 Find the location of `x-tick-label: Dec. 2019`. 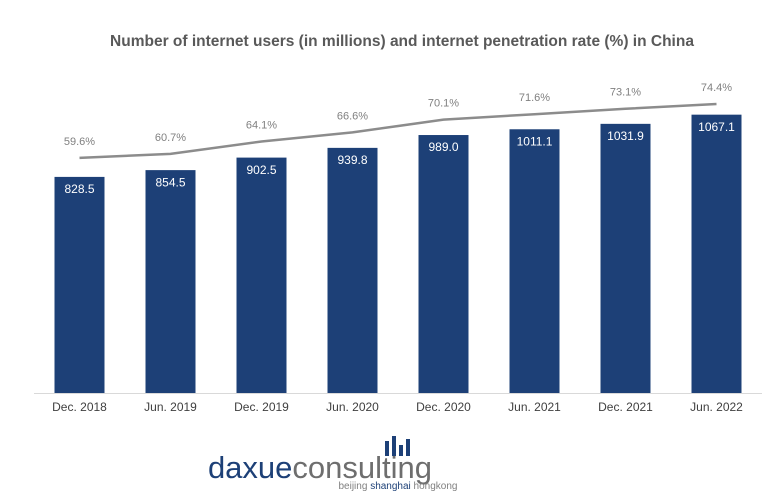

x-tick-label: Dec. 2019 is located at coordinates (261, 407).